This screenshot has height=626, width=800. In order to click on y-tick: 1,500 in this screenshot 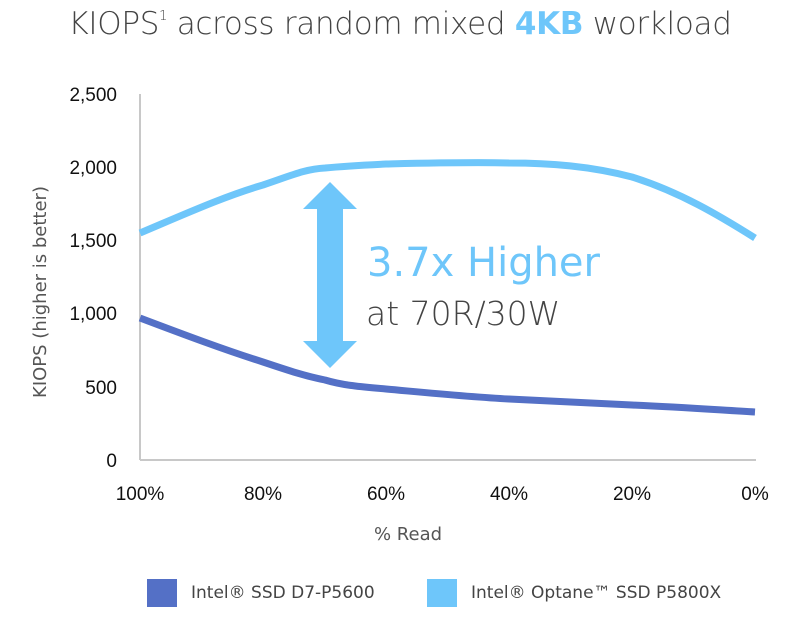, I will do `click(93, 241)`.